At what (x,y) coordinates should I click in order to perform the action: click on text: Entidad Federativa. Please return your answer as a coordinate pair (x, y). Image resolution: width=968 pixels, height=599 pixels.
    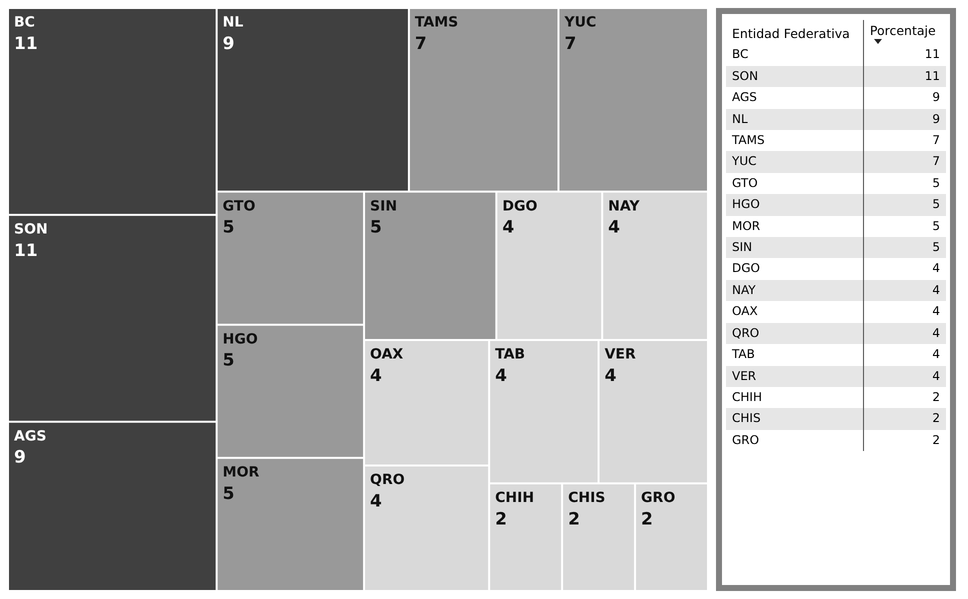
    Looking at the image, I should click on (791, 33).